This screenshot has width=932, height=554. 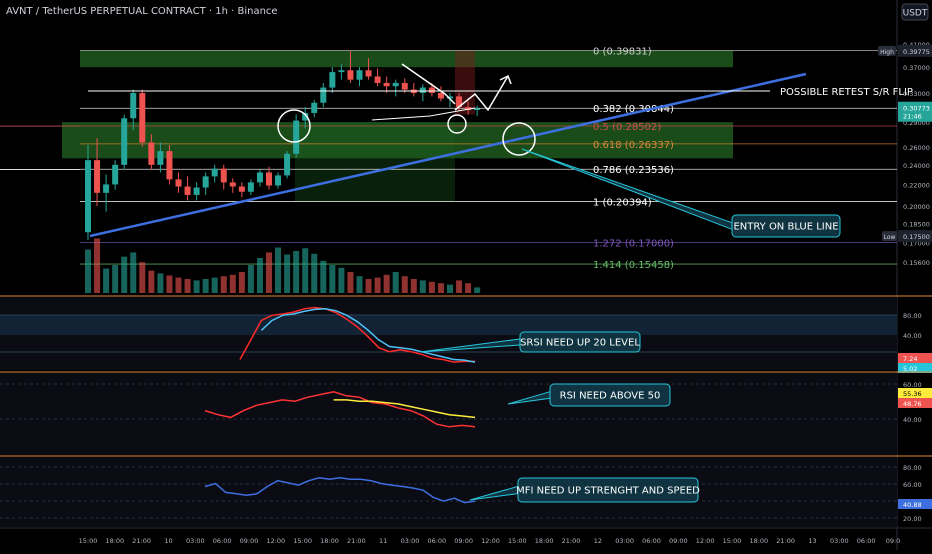 I want to click on fib-label-0: 0 (0.39831), so click(x=622, y=52).